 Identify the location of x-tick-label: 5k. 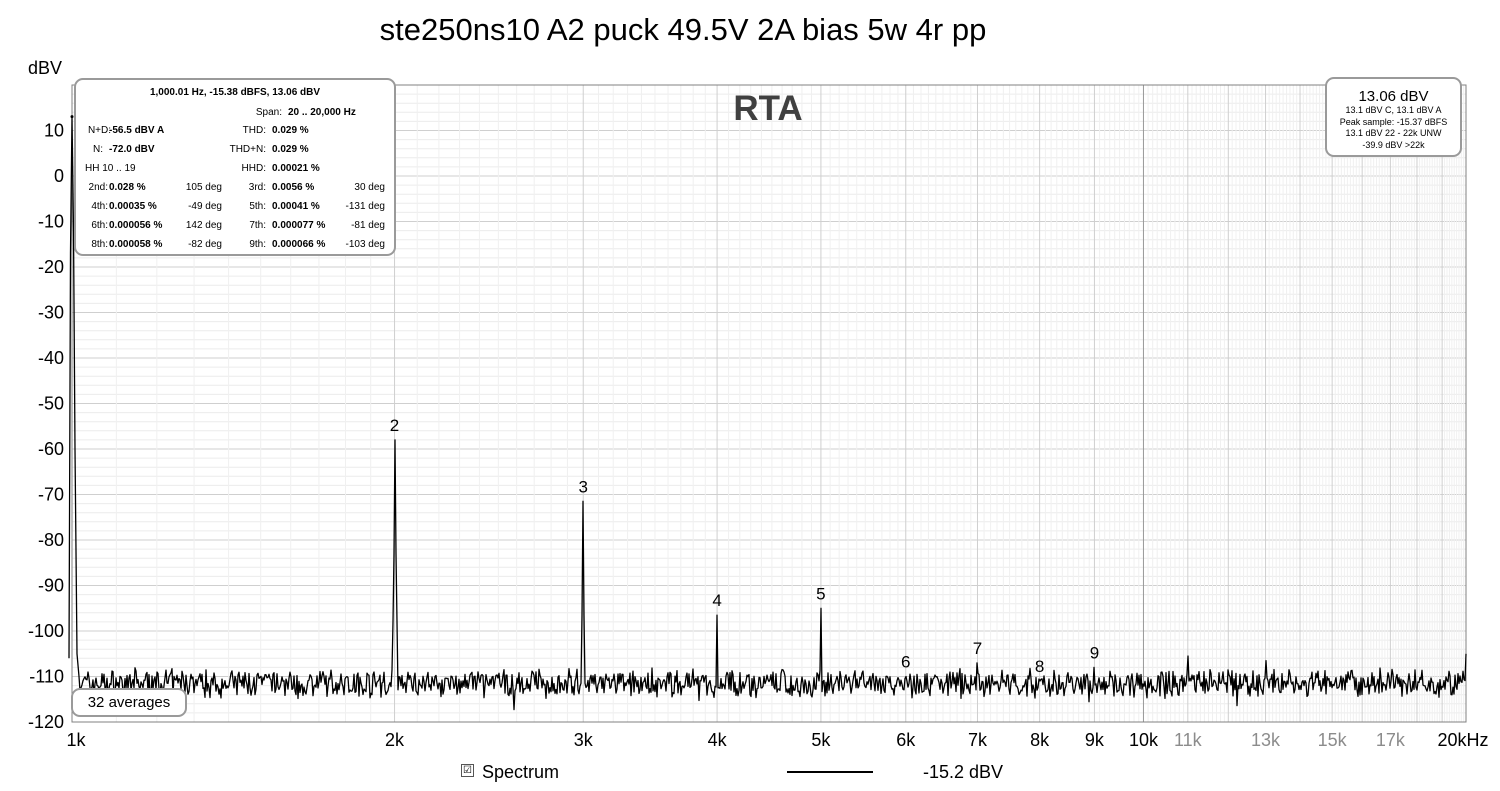
(821, 740).